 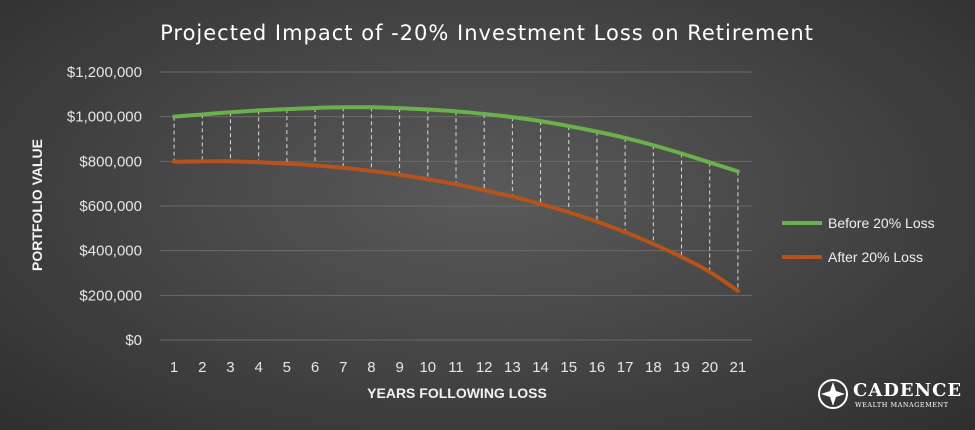 I want to click on logo-name: CADENCE, so click(x=907, y=390).